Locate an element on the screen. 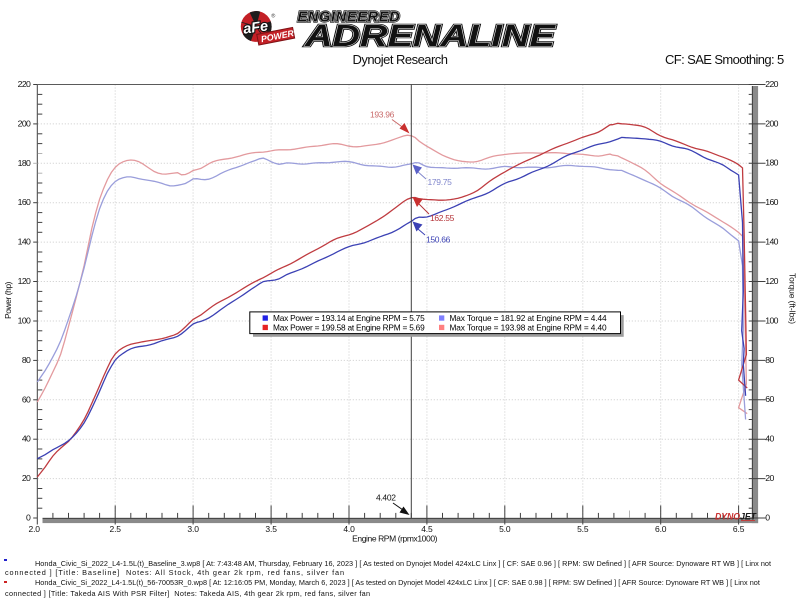 This screenshot has height=600, width=800. svg-text: 6.0 is located at coordinates (661, 529).